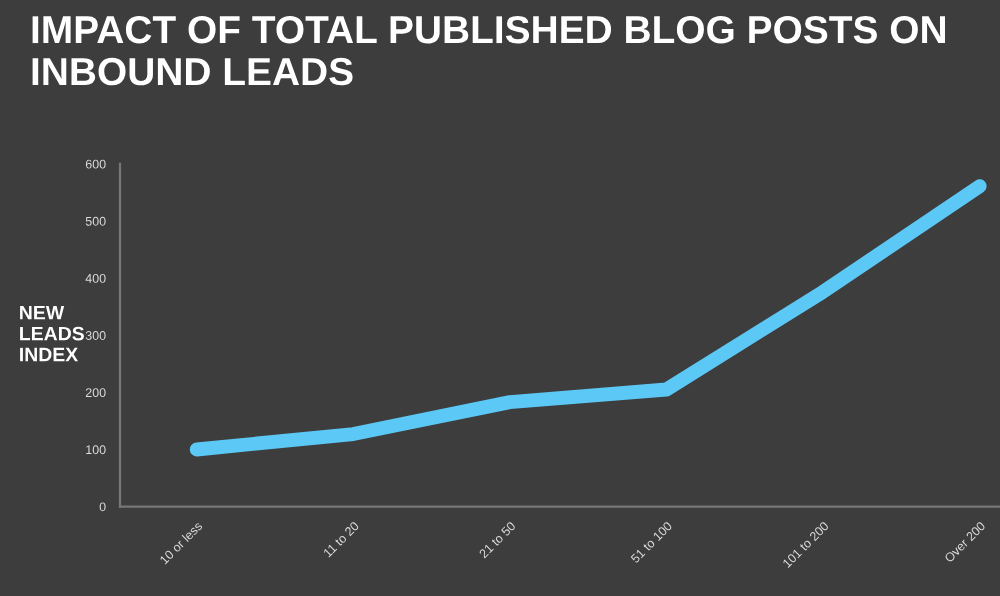  What do you see at coordinates (52, 333) in the screenshot?
I see `y-axis-title: NEW LEADS INDEX` at bounding box center [52, 333].